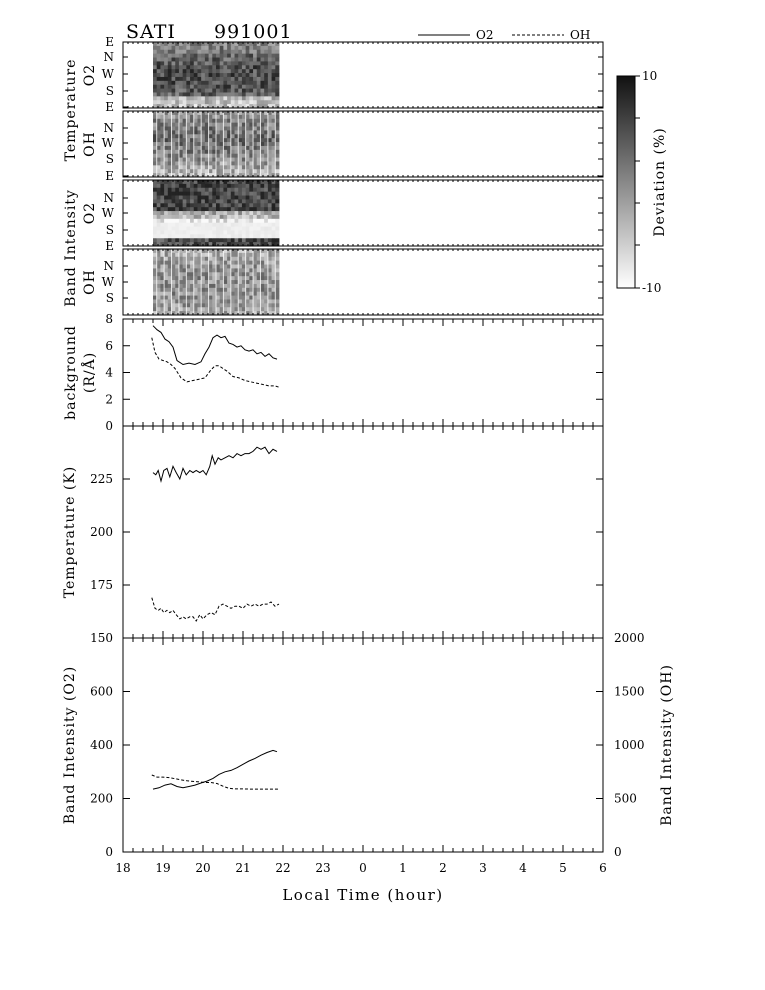  I want to click on keogram-row-label: E, so click(109, 42).